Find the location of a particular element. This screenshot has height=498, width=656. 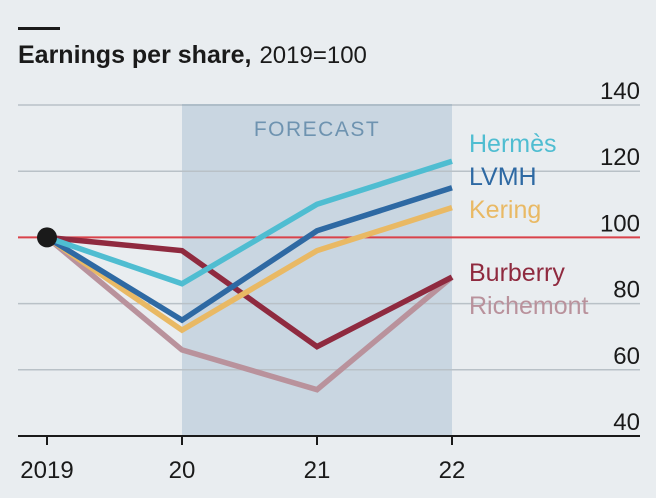

chart-title-main: Earnings per share, is located at coordinates (134, 55).